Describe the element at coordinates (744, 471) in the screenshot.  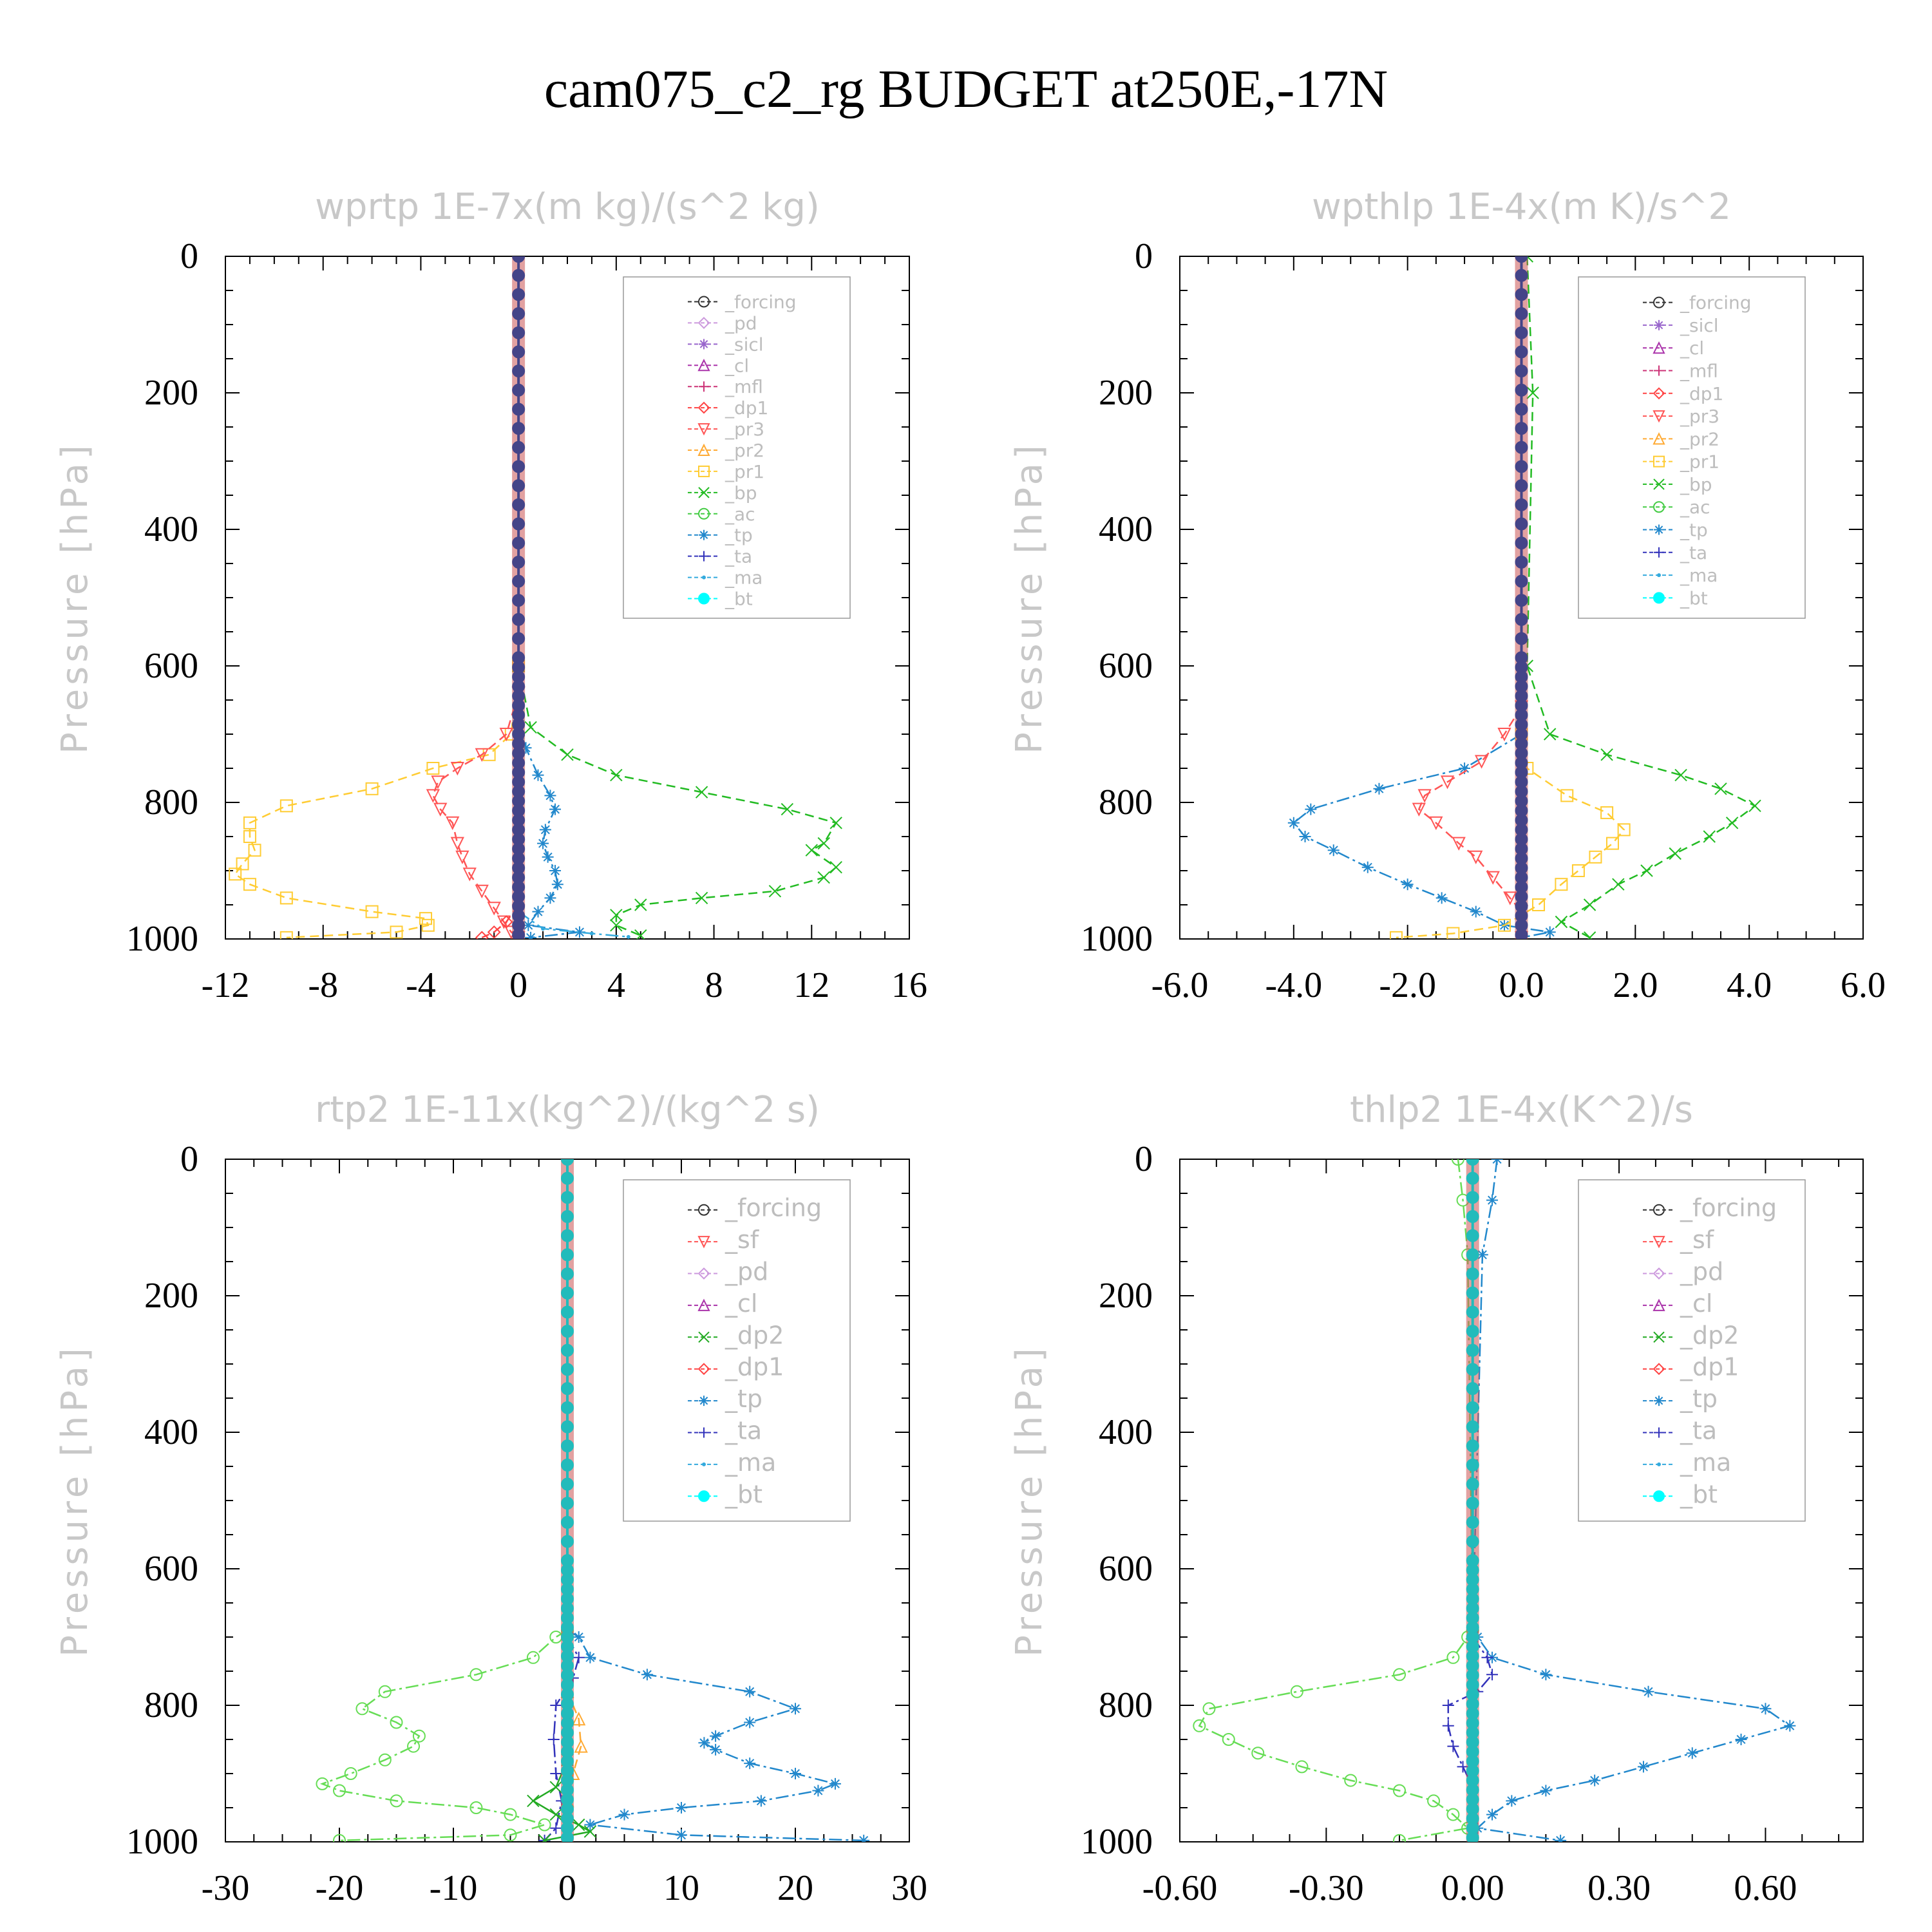
I see `legend-label: _pr1` at that location.